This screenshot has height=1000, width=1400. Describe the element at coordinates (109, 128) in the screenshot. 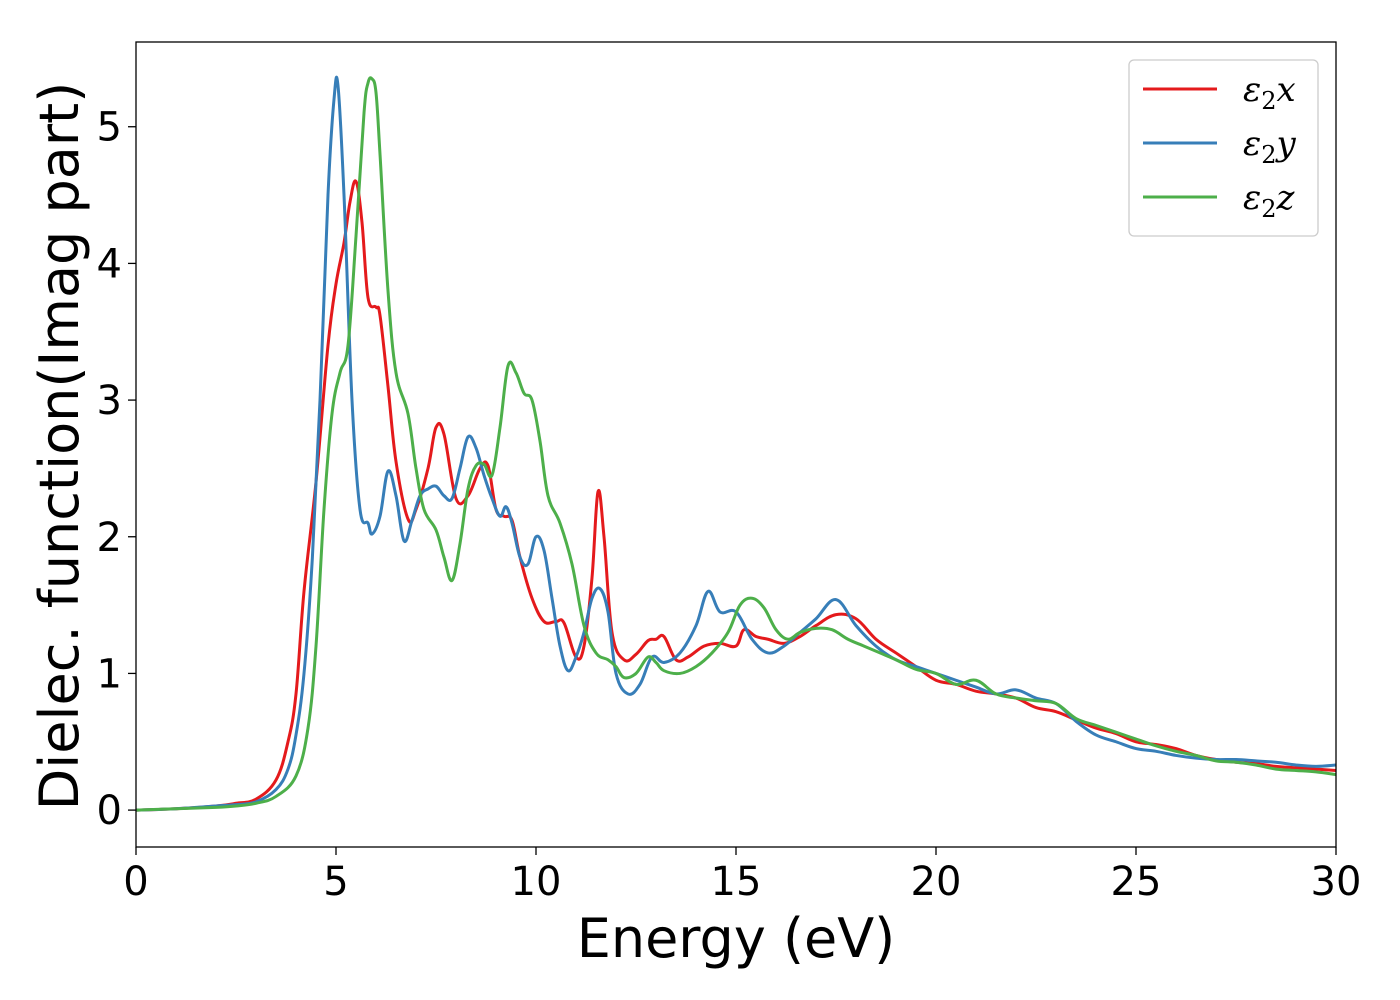

I see `y-tick-label: 5` at that location.